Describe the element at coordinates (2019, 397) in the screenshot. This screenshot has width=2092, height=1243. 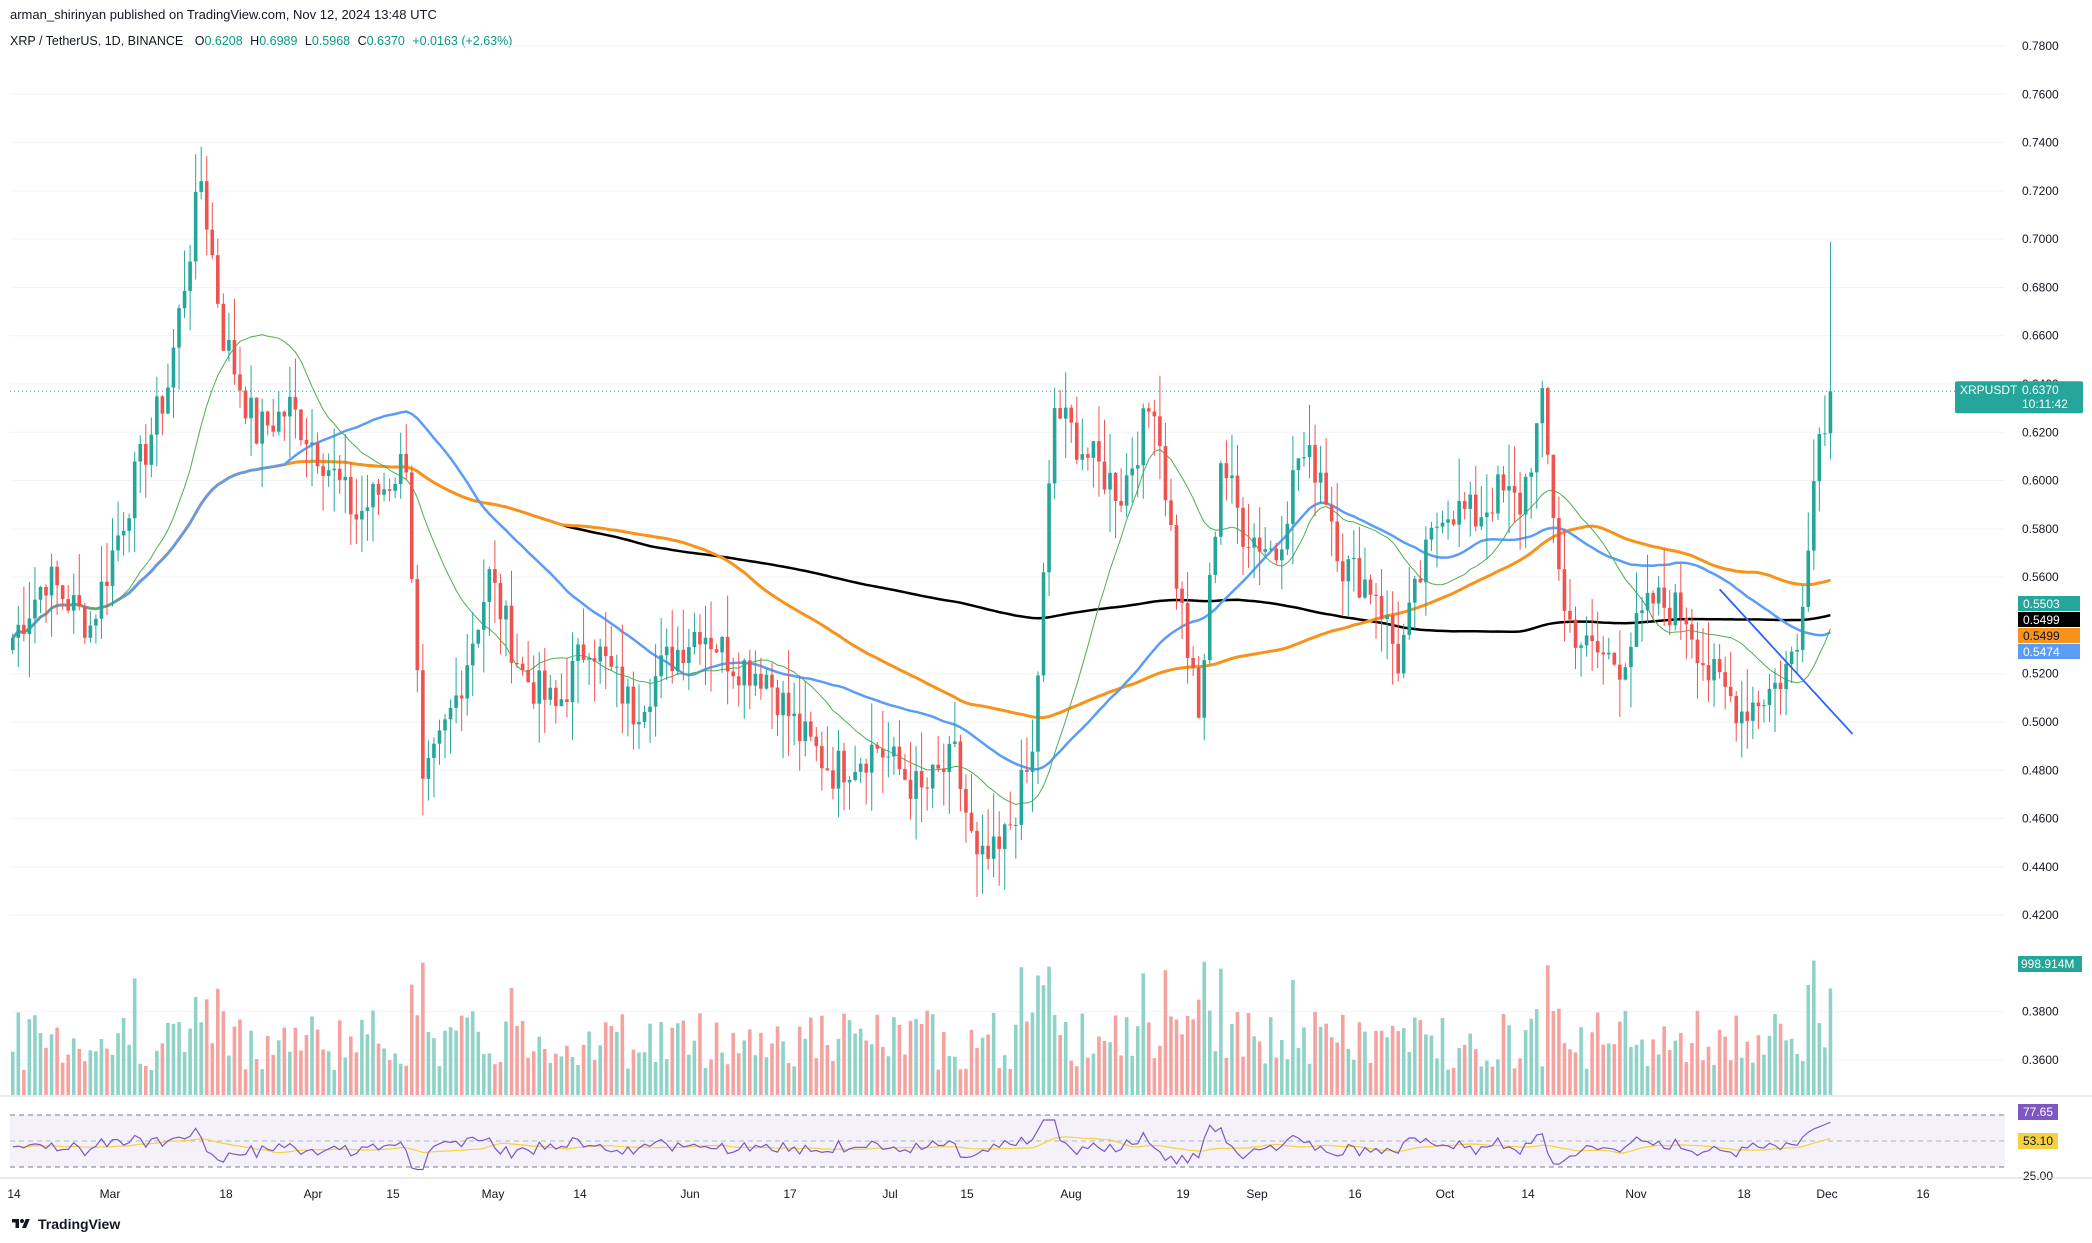
I see `current-price-badge-bg` at that location.